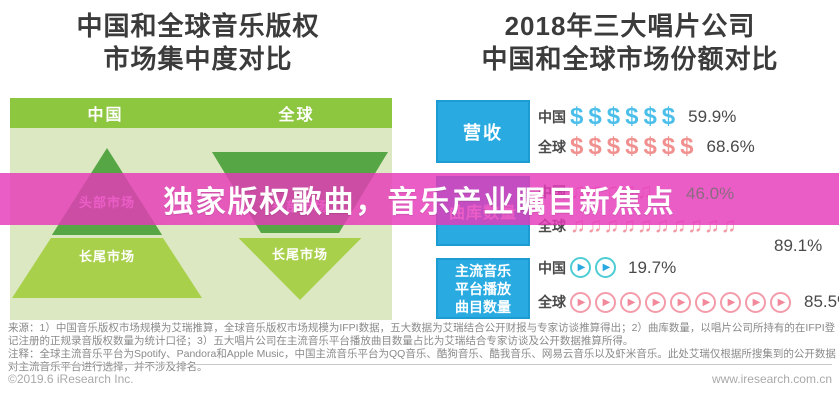 This screenshot has height=400, width=839. Describe the element at coordinates (198, 59) in the screenshot. I see `left-title-line2: 市场集中度对比` at that location.